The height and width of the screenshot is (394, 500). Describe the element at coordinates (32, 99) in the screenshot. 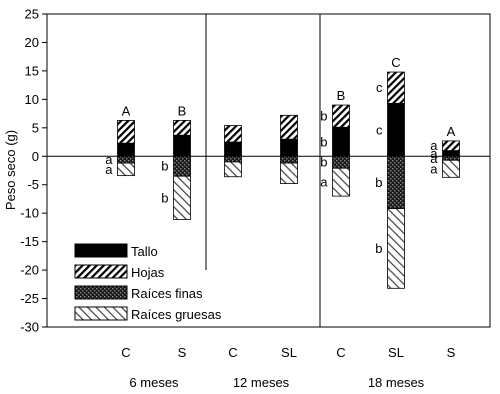

I see `y-tick-label: 10` at that location.